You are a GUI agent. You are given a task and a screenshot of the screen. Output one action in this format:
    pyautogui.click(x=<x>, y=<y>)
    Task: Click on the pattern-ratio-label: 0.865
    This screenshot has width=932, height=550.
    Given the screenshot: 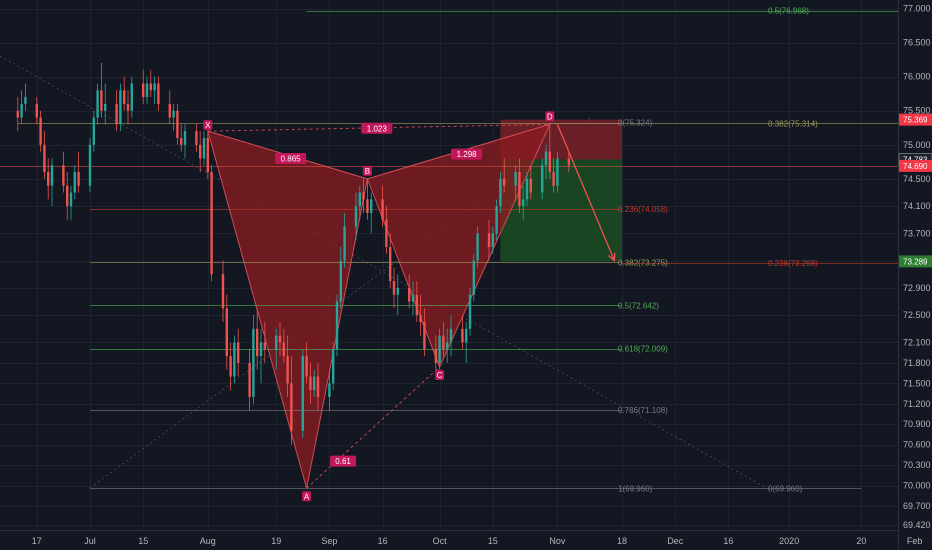 What is the action you would take?
    pyautogui.click(x=291, y=159)
    